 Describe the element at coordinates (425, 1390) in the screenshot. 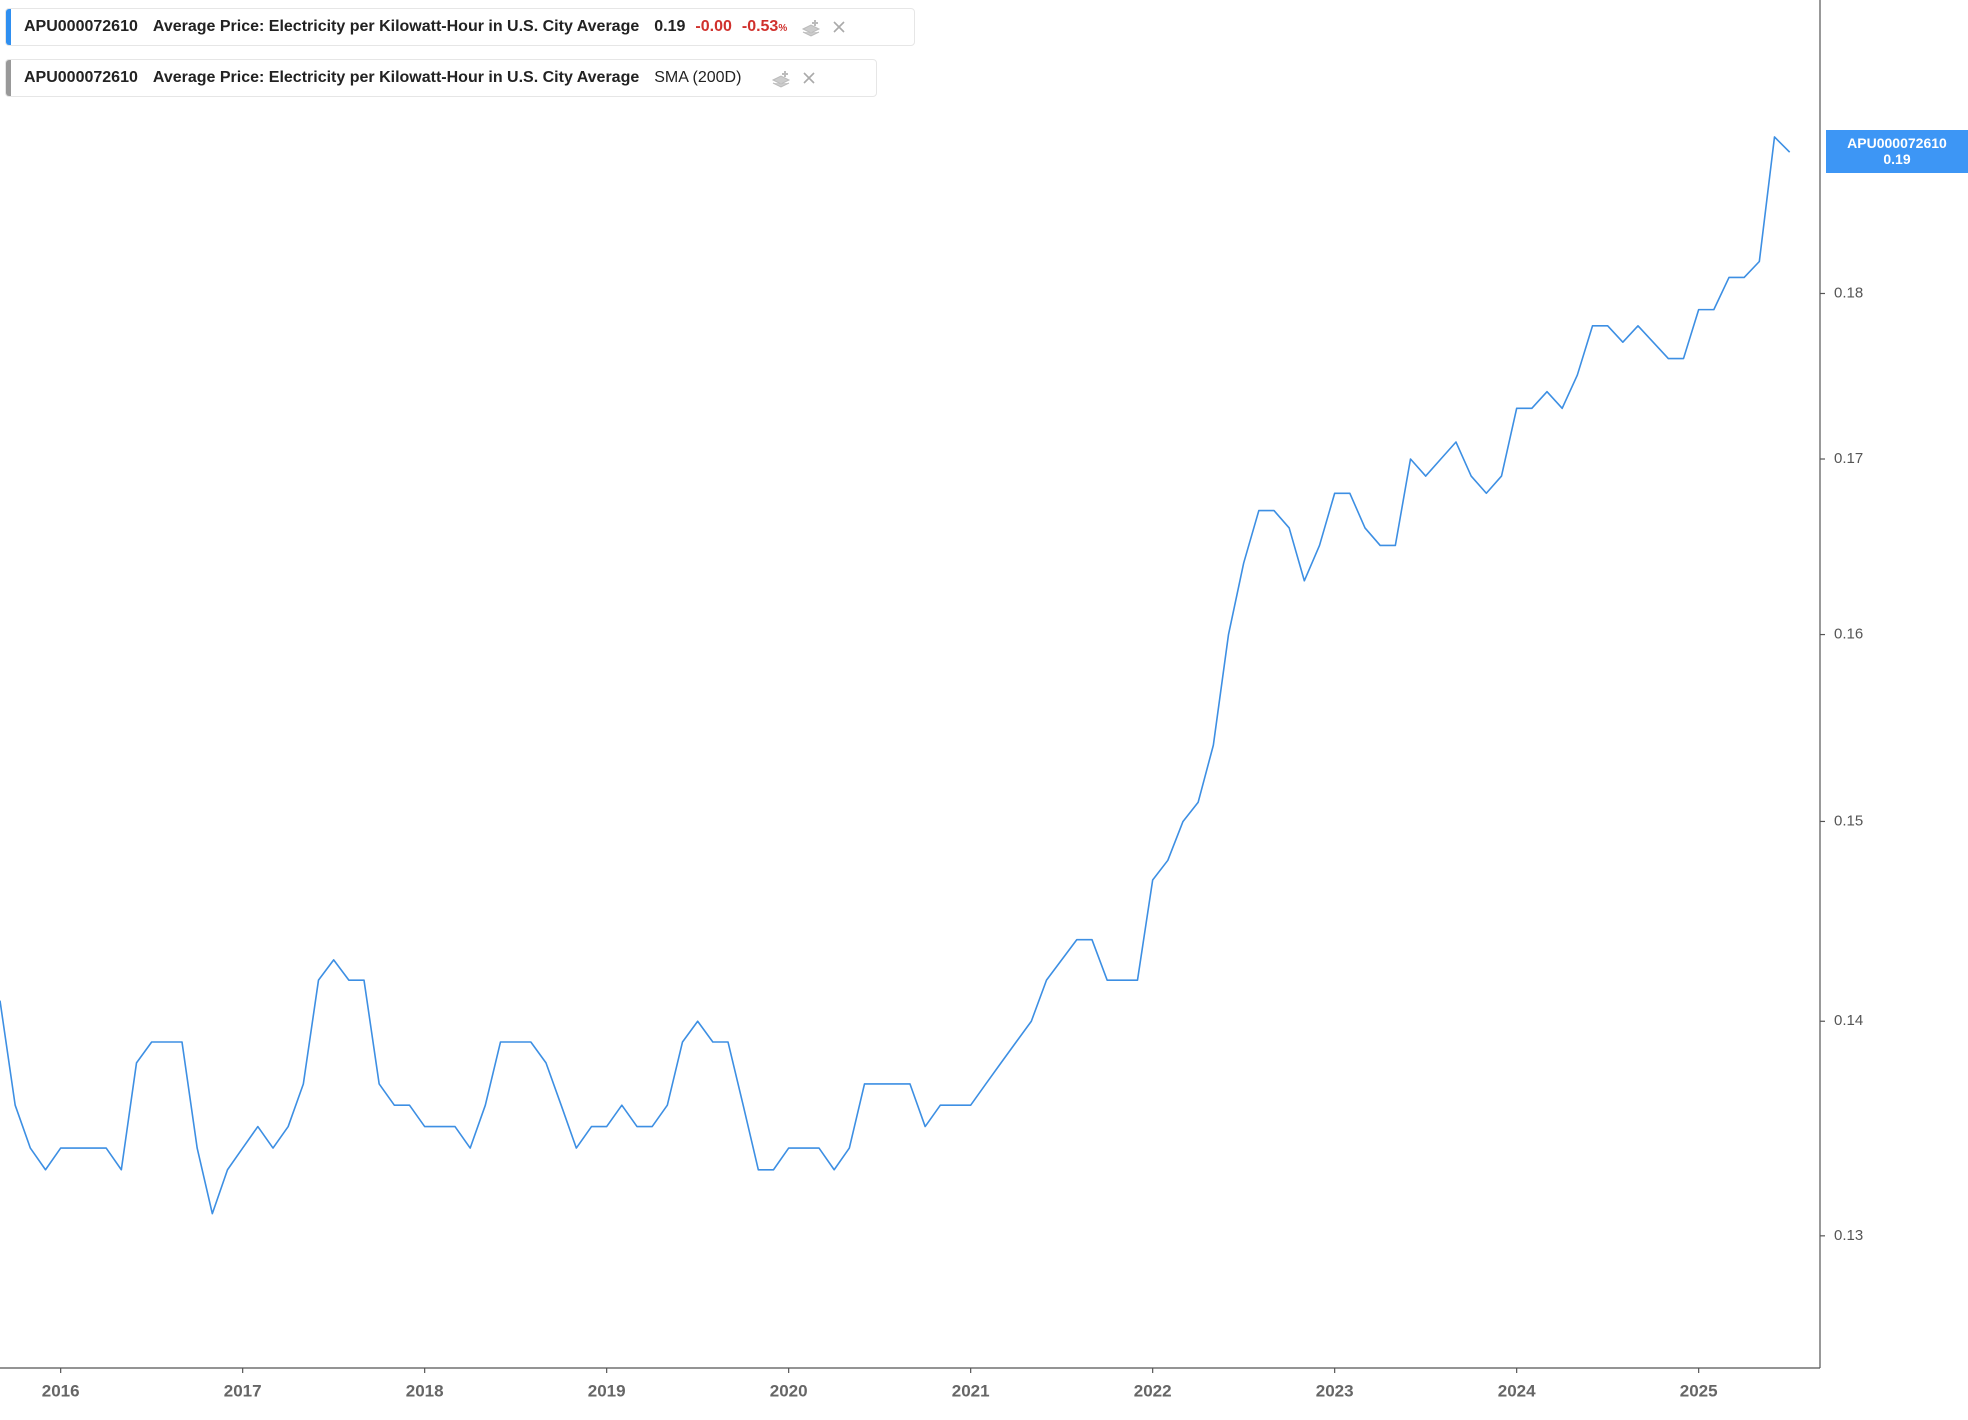

I see `x-tick-label: 2018` at that location.